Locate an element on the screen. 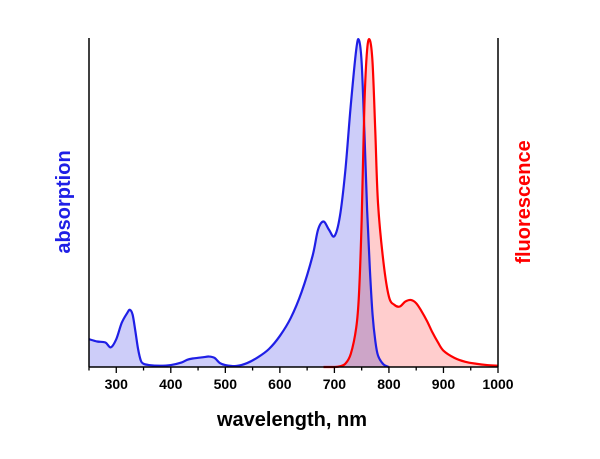 This screenshot has height=459, width=600. x-tick-label: 800 is located at coordinates (389, 384).